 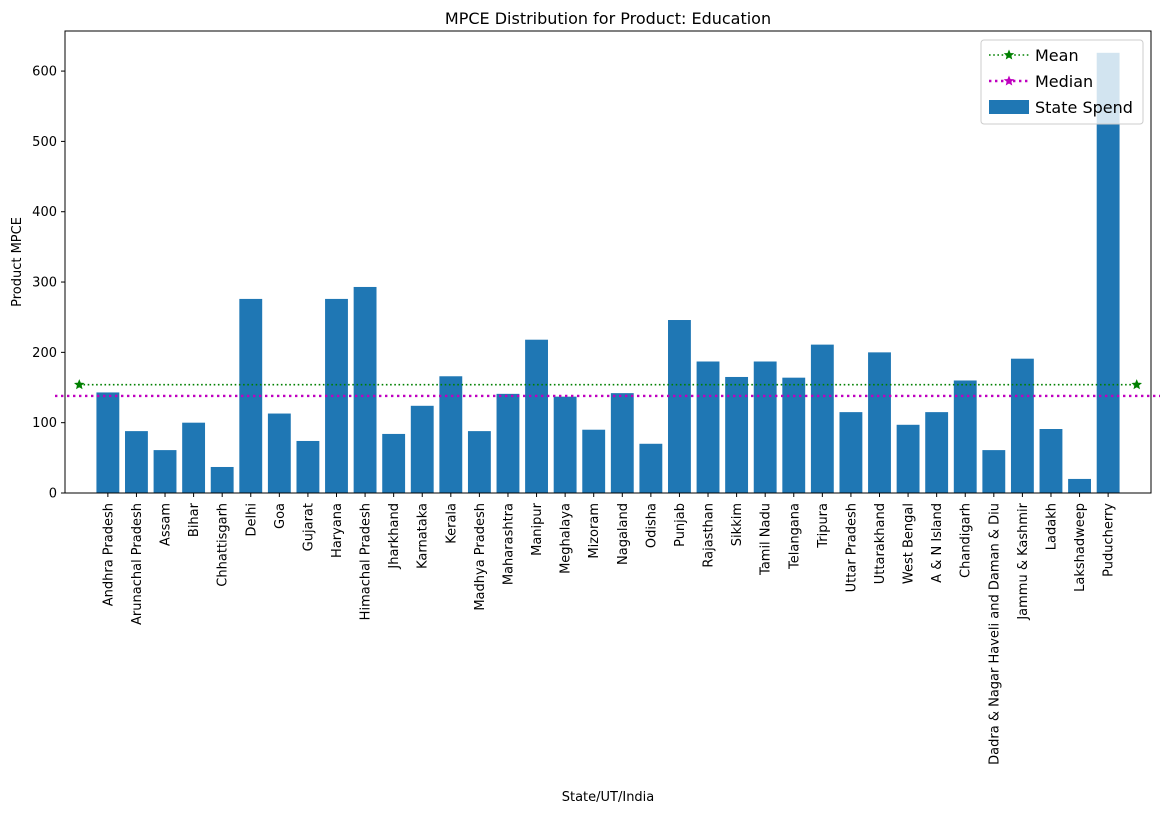 I want to click on x-tick-label: West Bengal, so click(x=909, y=543).